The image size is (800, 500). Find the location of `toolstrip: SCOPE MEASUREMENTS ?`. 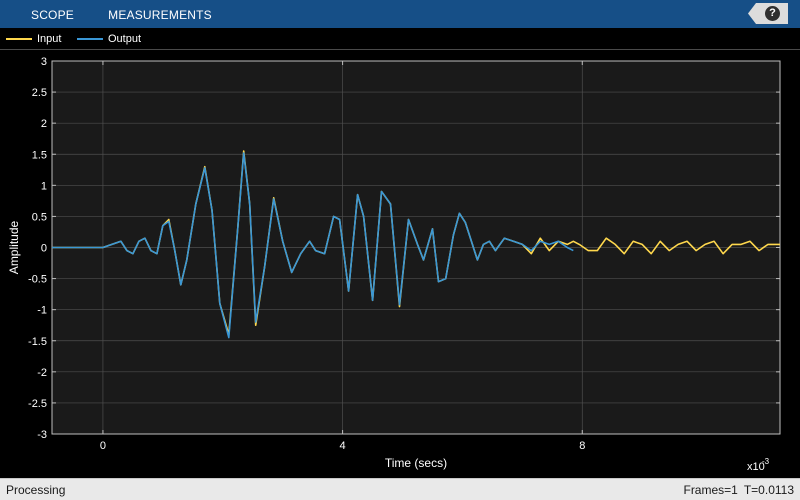

toolstrip: SCOPE MEASUREMENTS ? is located at coordinates (400, 14).